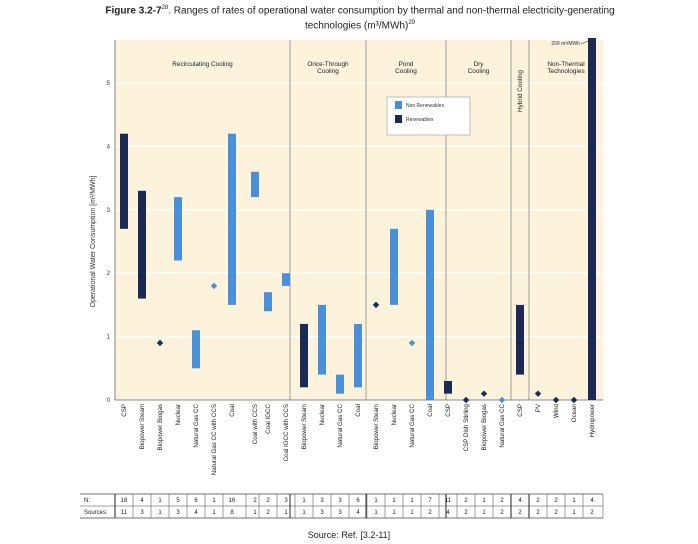 Image resolution: width=698 pixels, height=544 pixels. What do you see at coordinates (109, 84) in the screenshot?
I see `y-tick-label: 5` at bounding box center [109, 84].